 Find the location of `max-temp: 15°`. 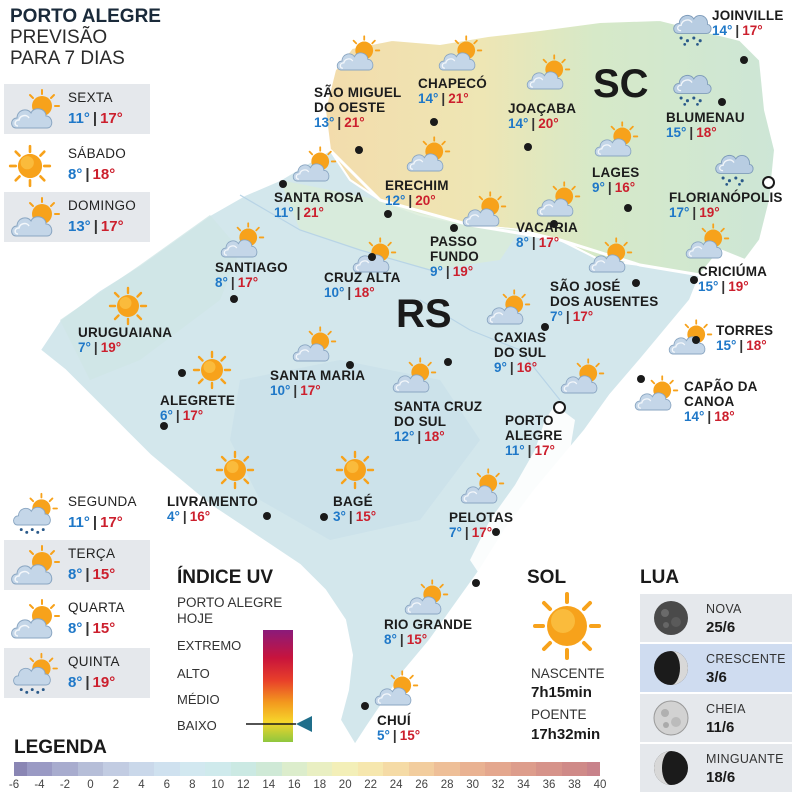

max-temp: 15° is located at coordinates (366, 516).